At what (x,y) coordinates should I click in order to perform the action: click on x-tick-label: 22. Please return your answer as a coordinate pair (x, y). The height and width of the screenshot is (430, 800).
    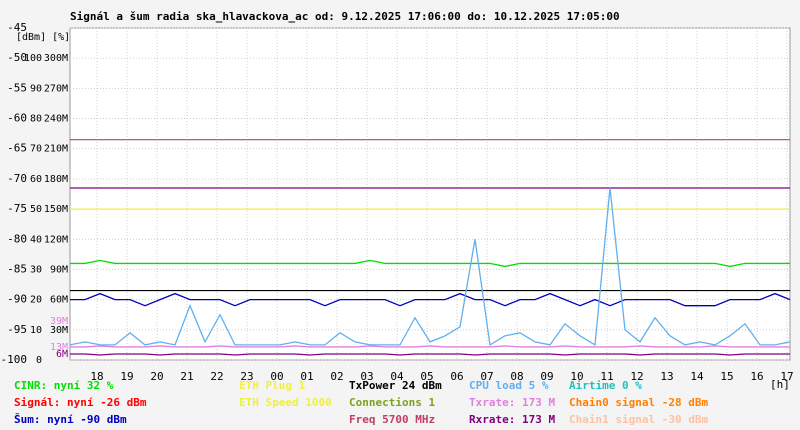
    Looking at the image, I should click on (216, 376).